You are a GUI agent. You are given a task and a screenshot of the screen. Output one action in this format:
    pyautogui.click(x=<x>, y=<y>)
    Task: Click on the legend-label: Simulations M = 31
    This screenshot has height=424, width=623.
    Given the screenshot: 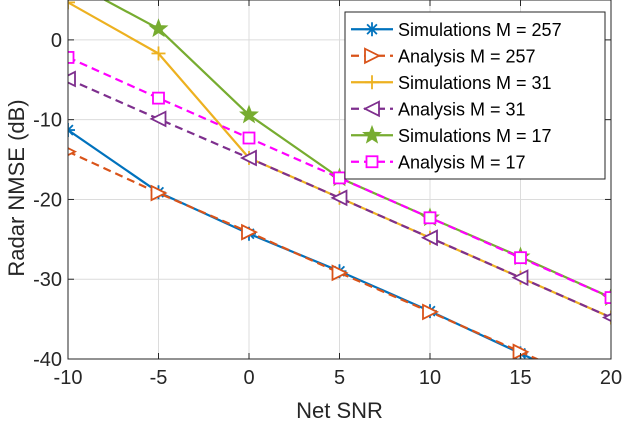 What is the action you would take?
    pyautogui.click(x=475, y=83)
    